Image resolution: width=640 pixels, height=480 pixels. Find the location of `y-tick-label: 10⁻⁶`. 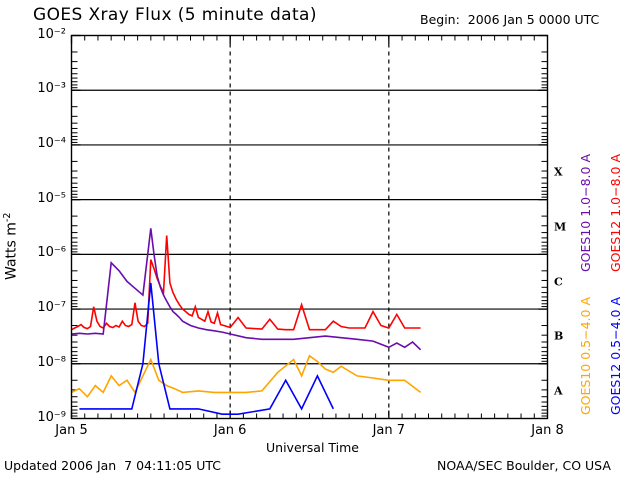

y-tick-label: 10⁻⁶ is located at coordinates (51, 253).